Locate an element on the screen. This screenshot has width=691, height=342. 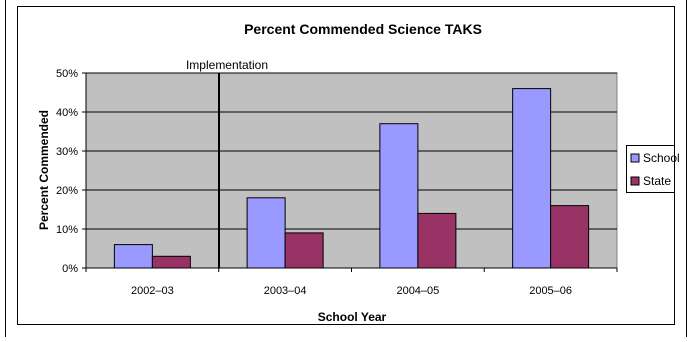
y-tick-label: 30% is located at coordinates (67, 152).